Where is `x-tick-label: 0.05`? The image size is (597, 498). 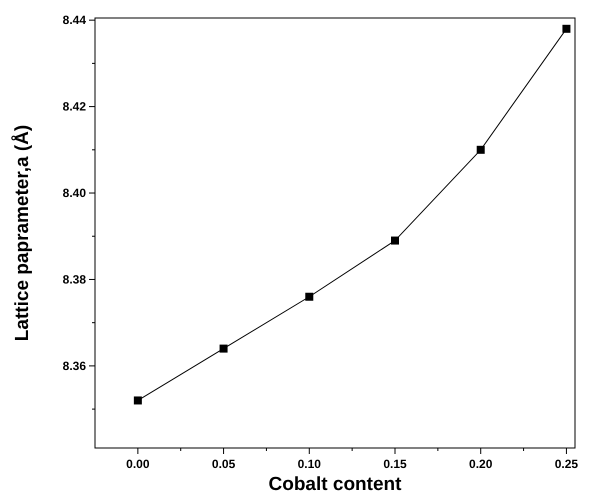 x-tick-label: 0.05 is located at coordinates (224, 464).